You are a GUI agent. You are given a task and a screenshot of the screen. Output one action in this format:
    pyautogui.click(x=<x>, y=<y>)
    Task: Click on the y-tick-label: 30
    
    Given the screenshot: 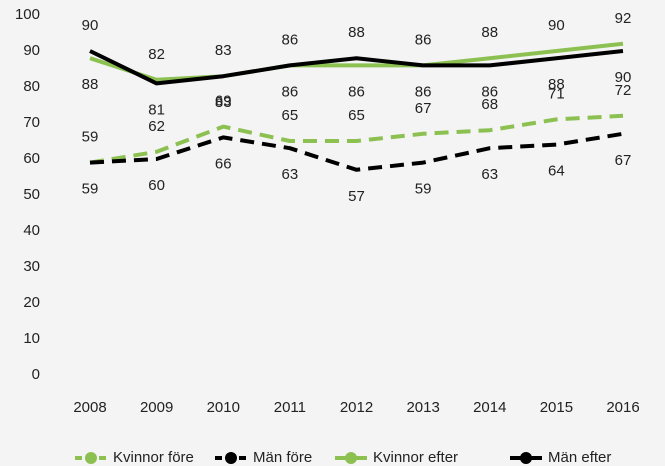 What is the action you would take?
    pyautogui.click(x=31, y=266)
    